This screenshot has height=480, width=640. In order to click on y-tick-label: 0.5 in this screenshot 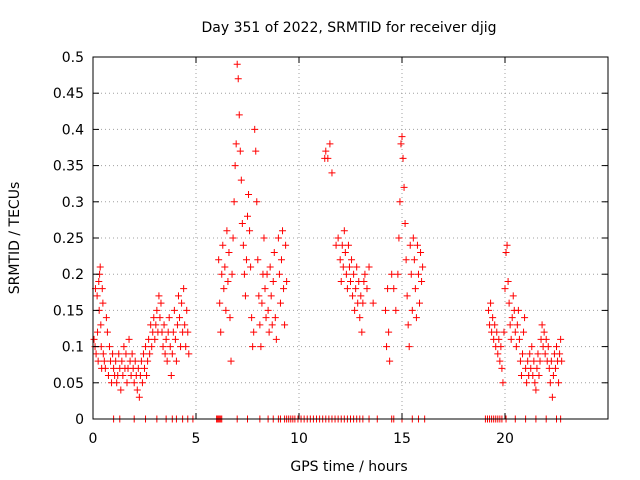, I will do `click(73, 58)`.